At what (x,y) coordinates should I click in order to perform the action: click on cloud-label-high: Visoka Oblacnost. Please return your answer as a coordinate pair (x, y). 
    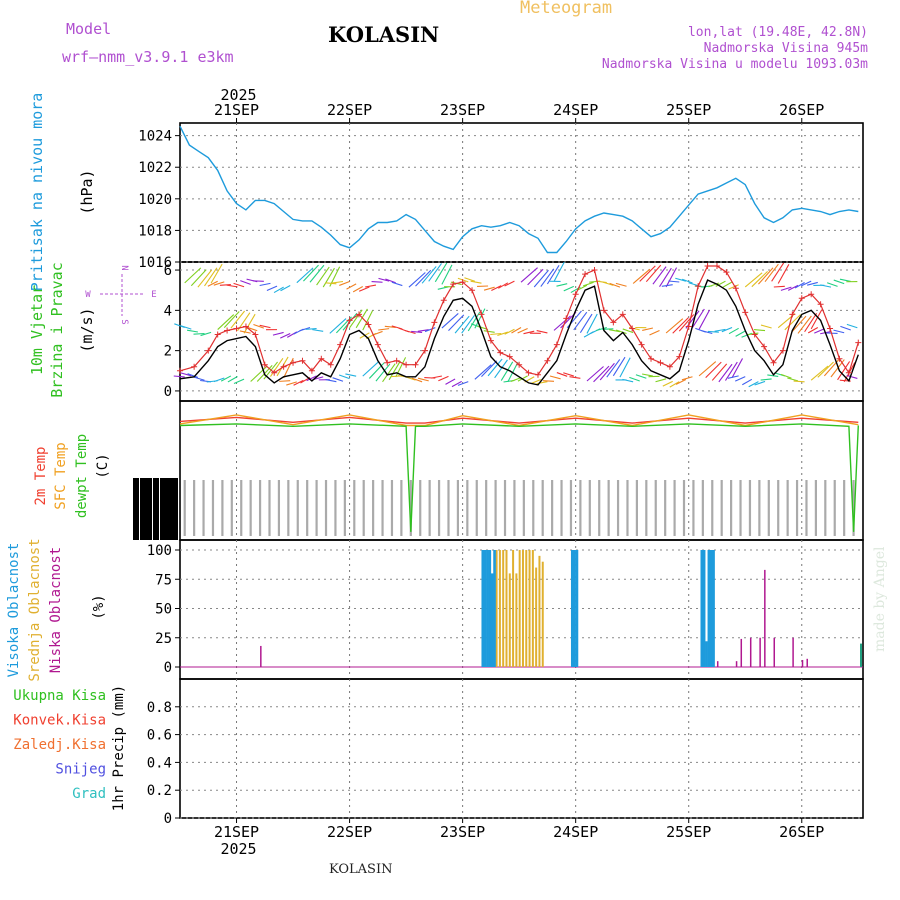
    Looking at the image, I should click on (14, 610).